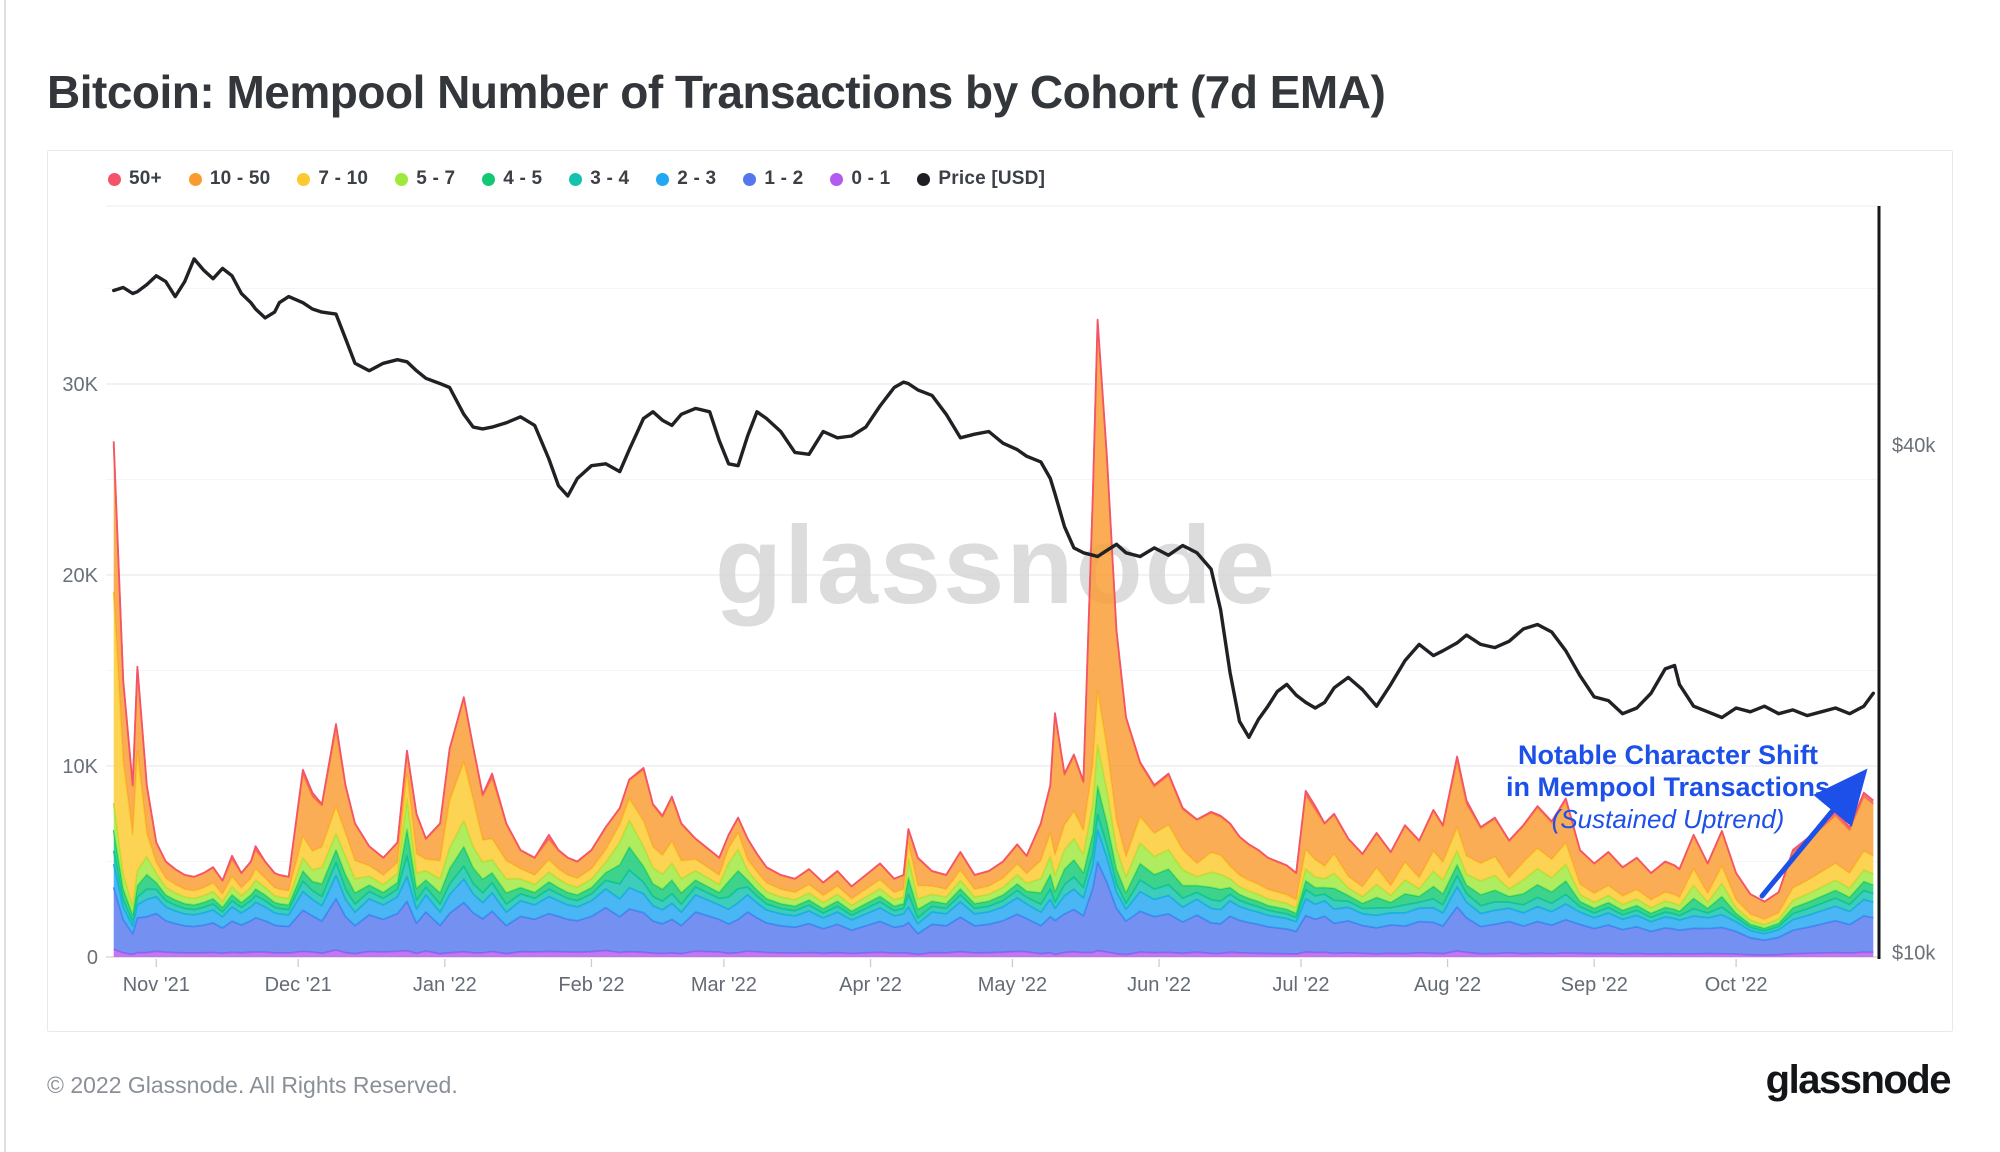  Describe the element at coordinates (445, 985) in the screenshot. I see `svg-text: Jan '22` at that location.